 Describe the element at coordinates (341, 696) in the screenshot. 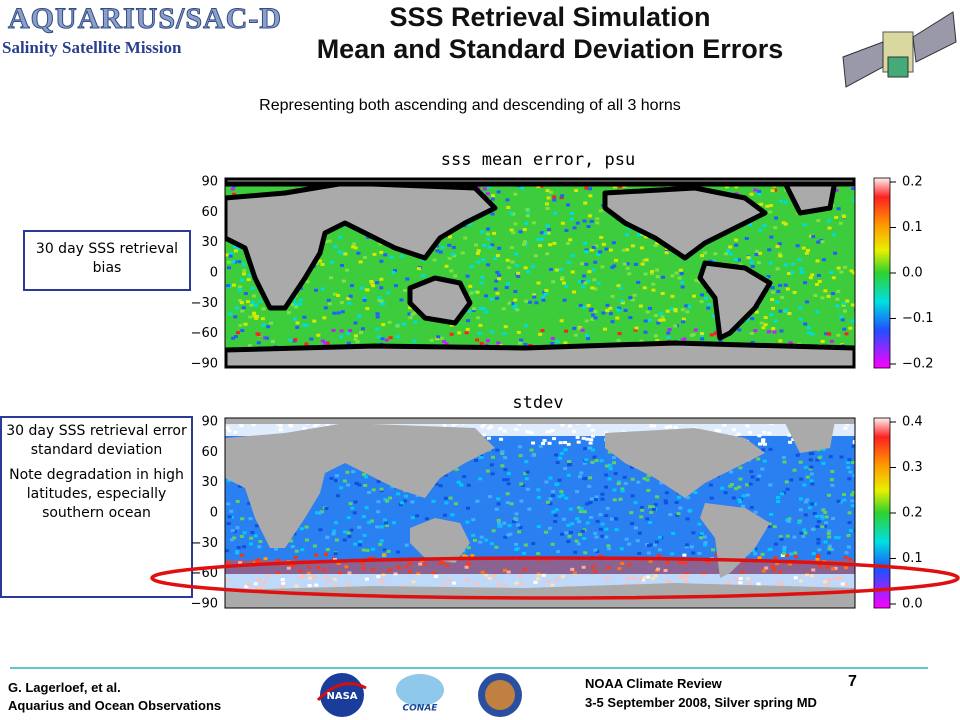

I see `logo-text: NASA` at that location.